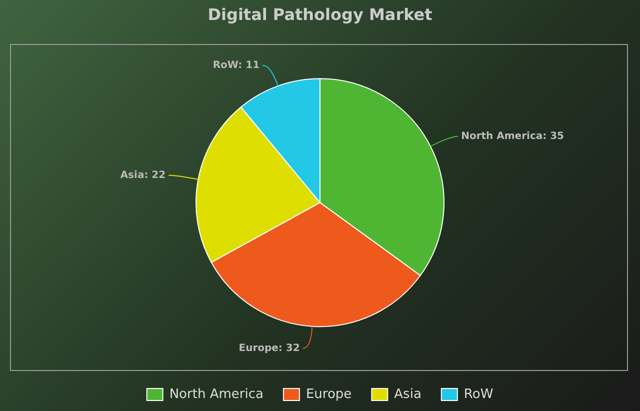 This screenshot has height=411, width=640. What do you see at coordinates (236, 65) in the screenshot?
I see `data-label: RoW: 11` at bounding box center [236, 65].